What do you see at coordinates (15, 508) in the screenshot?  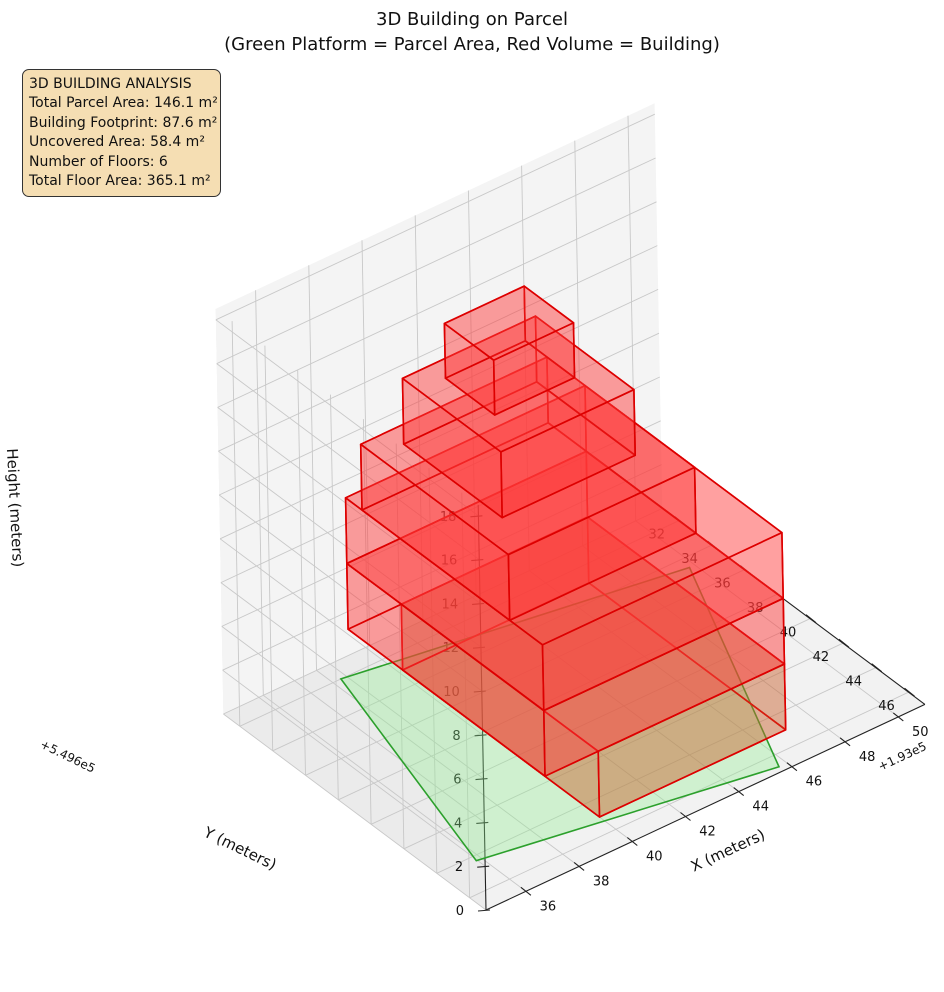 I see `z-axis-label: Height (meters)` at bounding box center [15, 508].